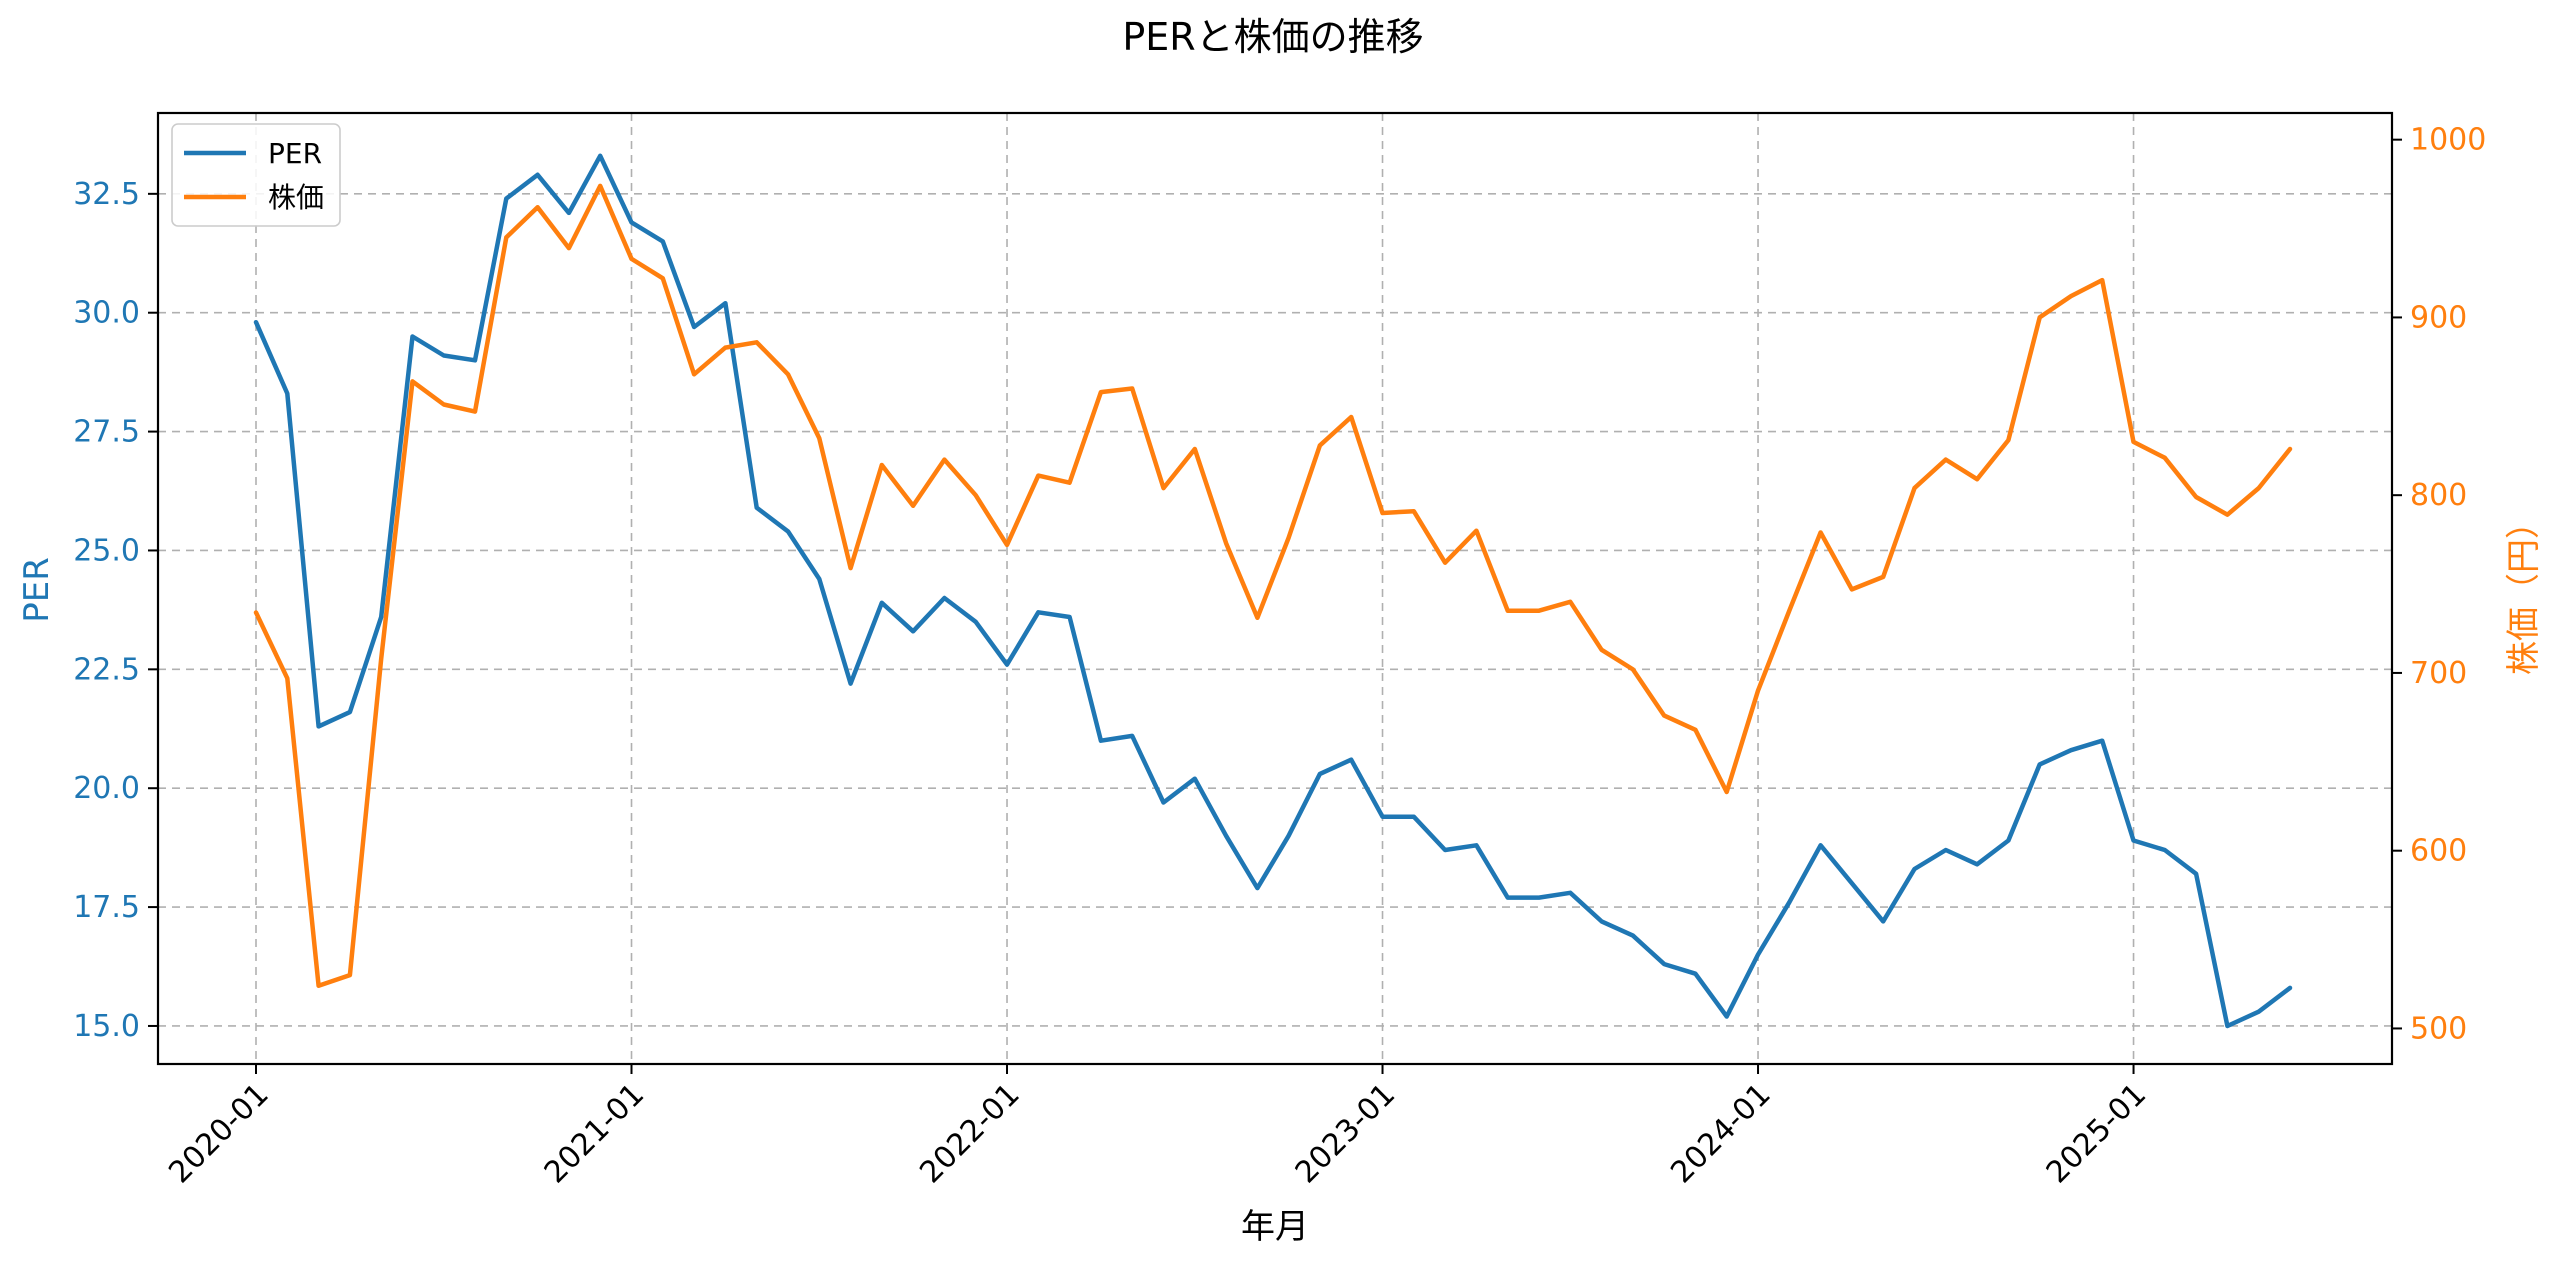  Describe the element at coordinates (218, 1133) in the screenshot. I see `x-tick-label: 2020-01` at that location.